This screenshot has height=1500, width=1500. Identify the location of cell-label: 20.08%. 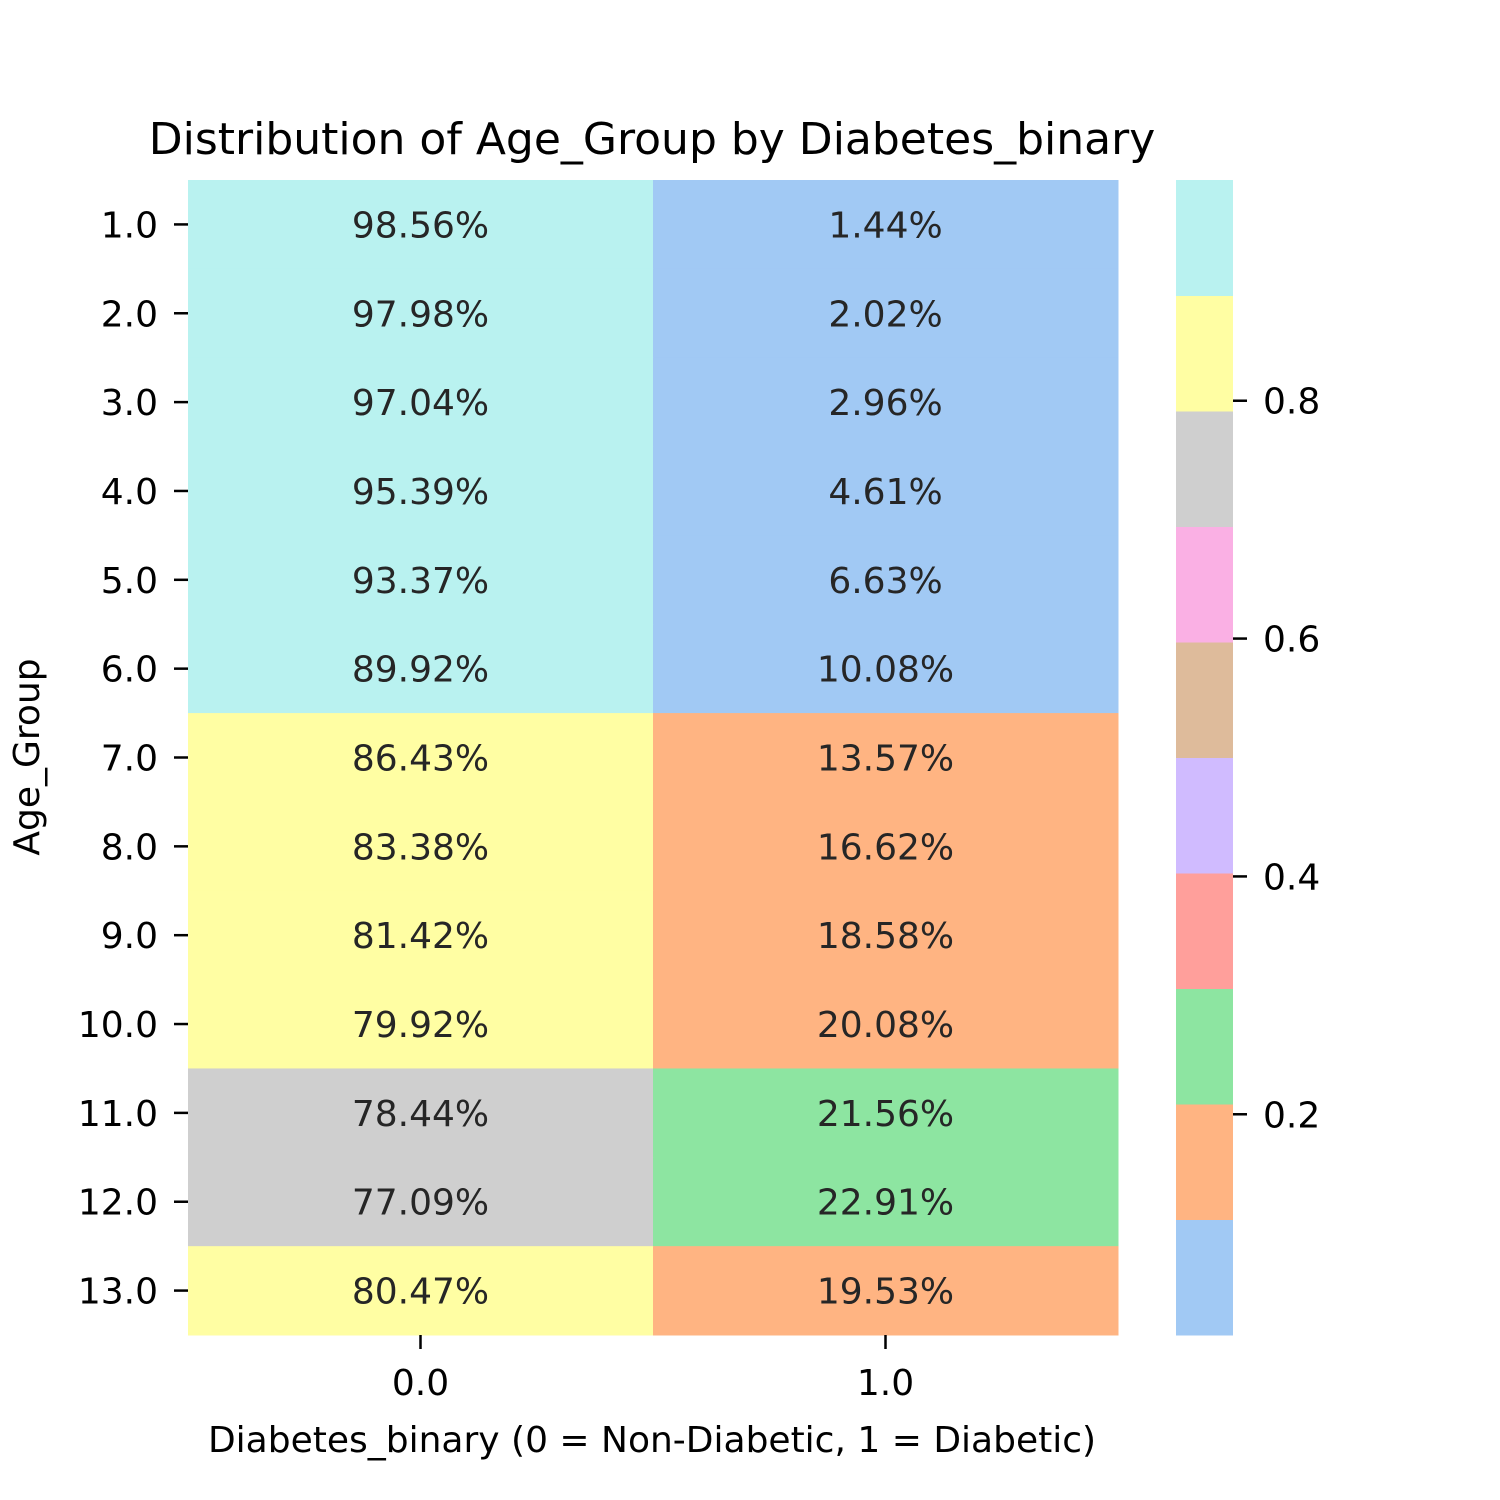
(885, 1025).